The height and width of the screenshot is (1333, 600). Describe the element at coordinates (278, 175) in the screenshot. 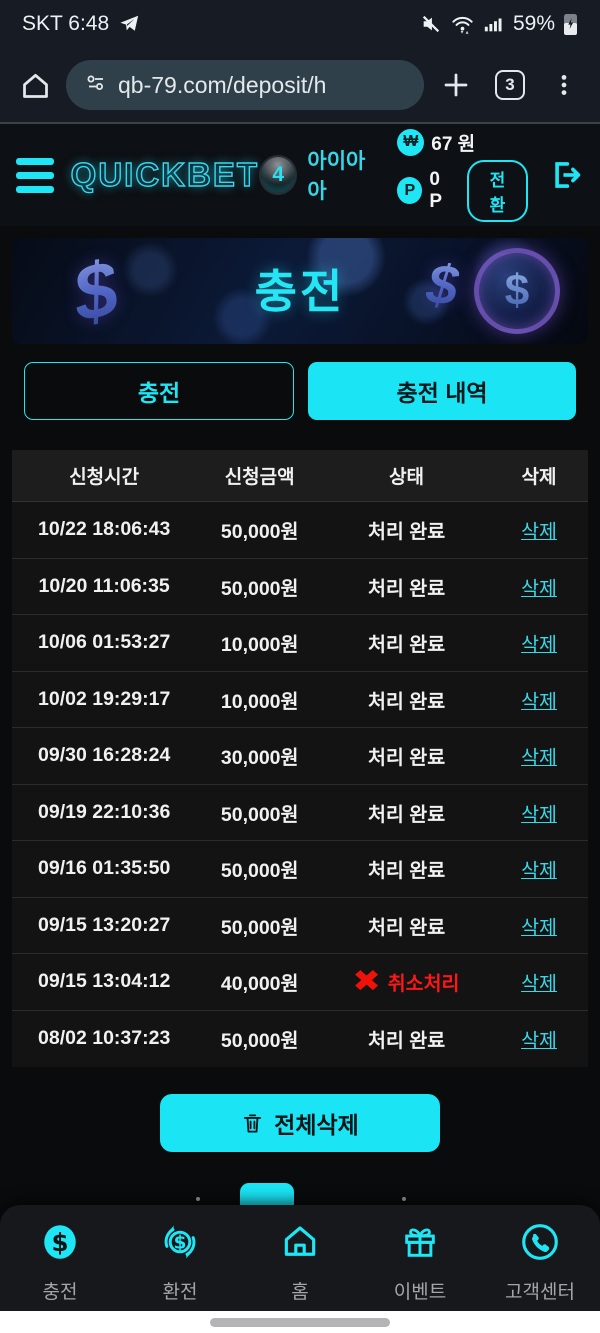

I see `level-badge: 4` at that location.